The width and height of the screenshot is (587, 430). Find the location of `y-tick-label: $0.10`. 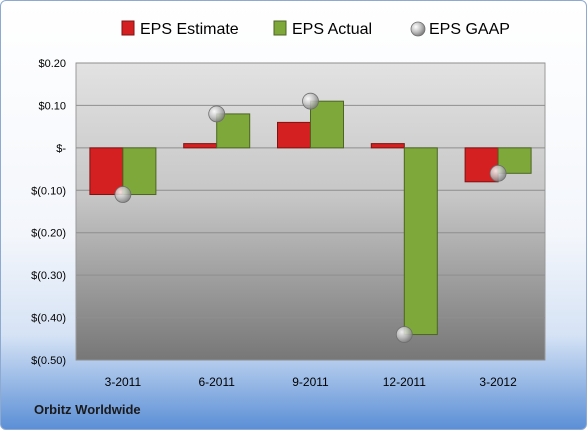

y-tick-label: $0.10 is located at coordinates (52, 106).